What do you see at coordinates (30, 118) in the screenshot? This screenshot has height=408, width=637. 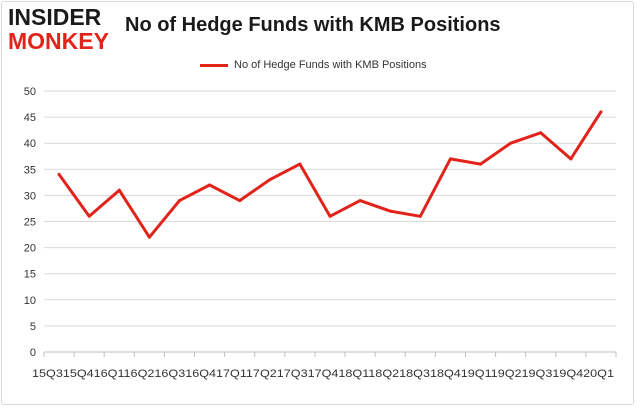 I see `y-tick-label: 45` at bounding box center [30, 118].